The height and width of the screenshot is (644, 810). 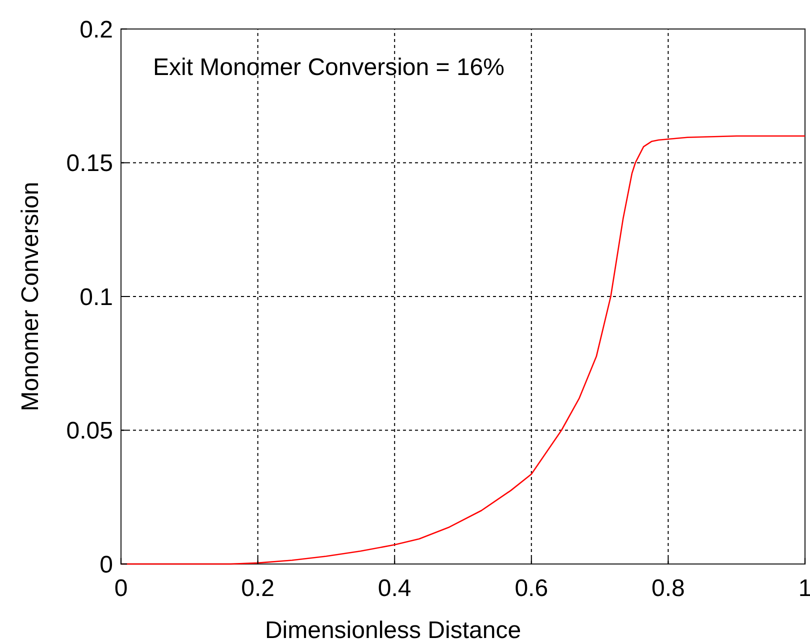 What do you see at coordinates (328, 67) in the screenshot?
I see `annotation: Exit Monomer Conversion = 16%` at bounding box center [328, 67].